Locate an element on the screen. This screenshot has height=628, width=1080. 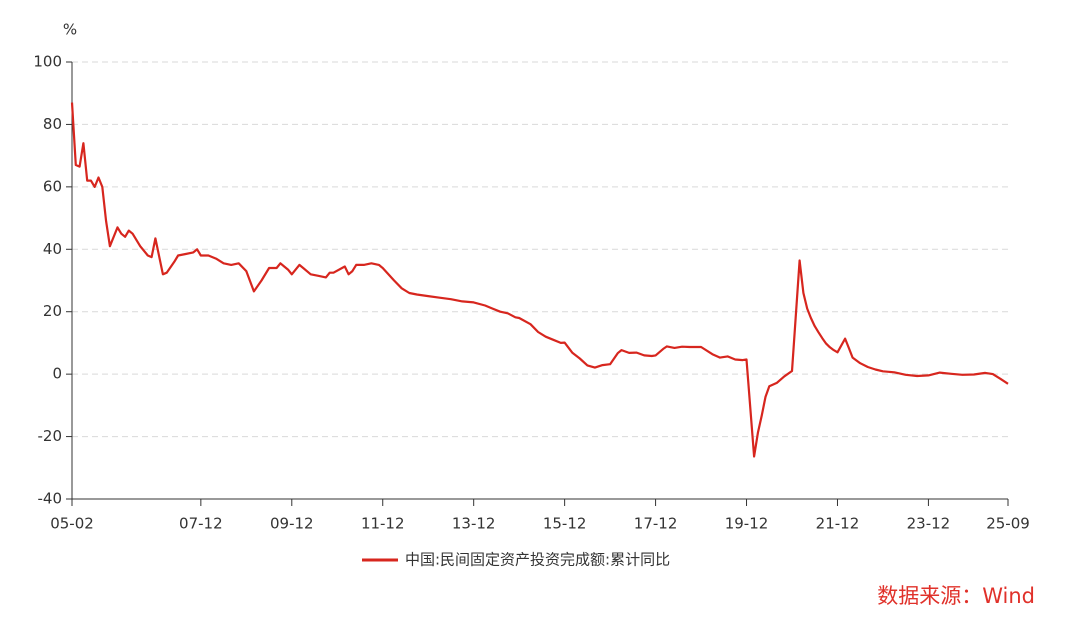
x-tick-label: 11-12 is located at coordinates (383, 524).